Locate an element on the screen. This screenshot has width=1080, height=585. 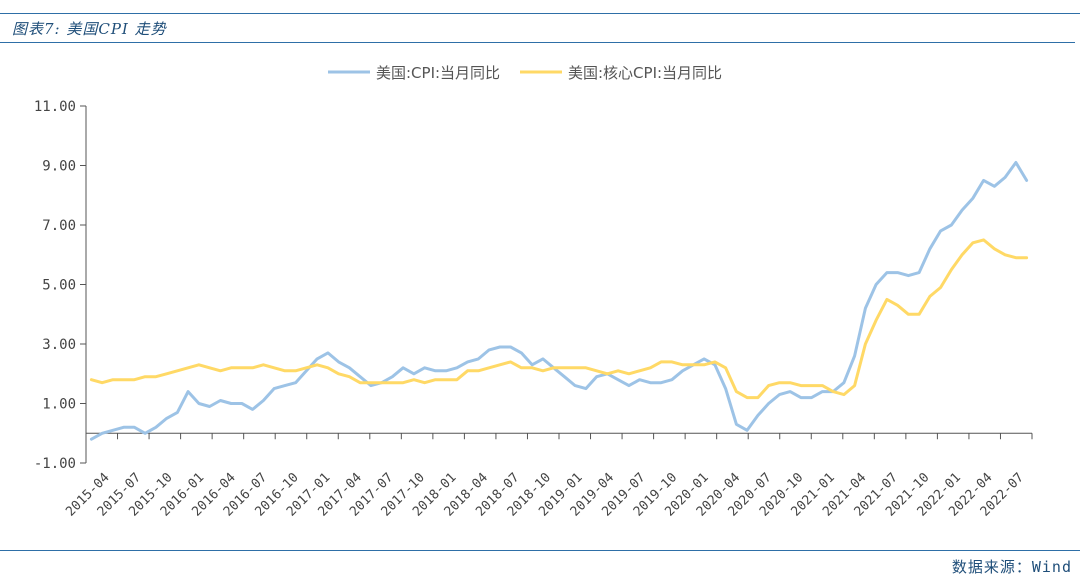
y-tick-label: 7.00 is located at coordinates (59, 226).